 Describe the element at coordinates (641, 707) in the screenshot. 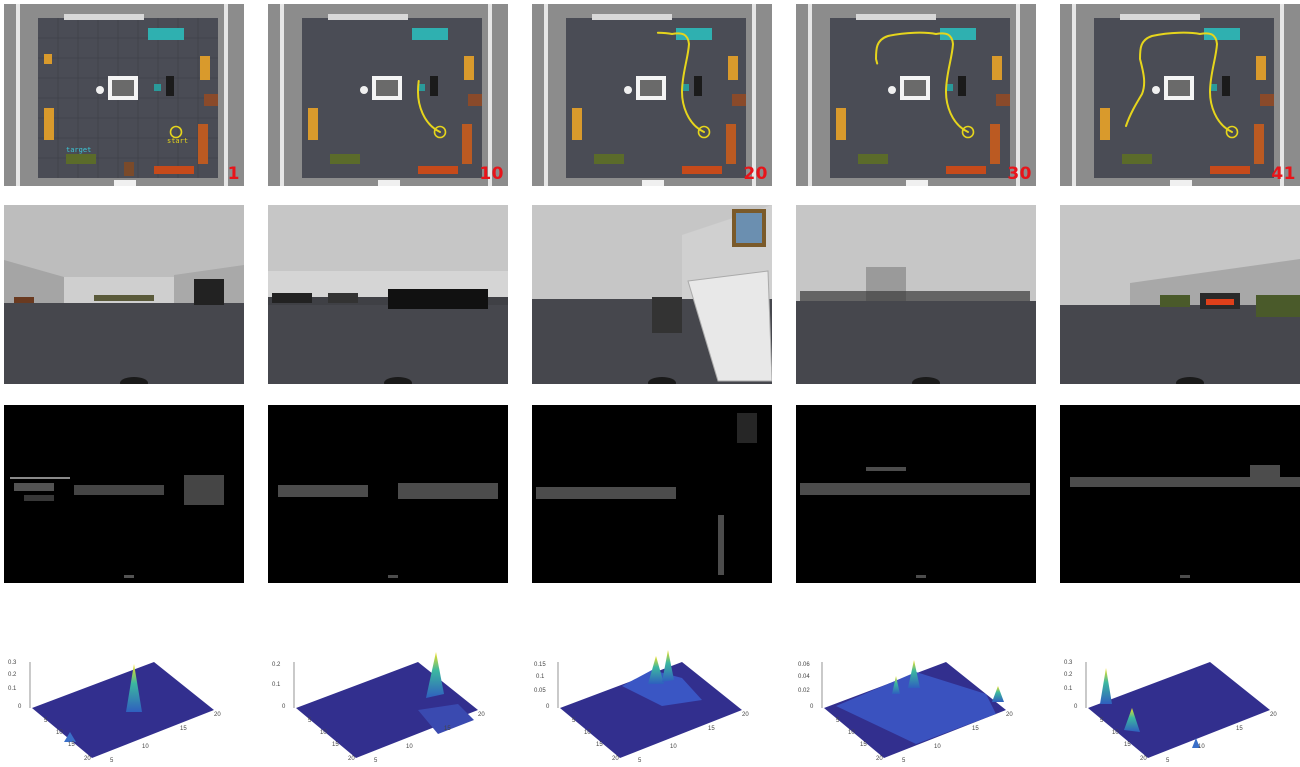

I see `surface-svg: 0.15 0.1 0.05 0 5 10 15 20 5 10 15 20` at that location.